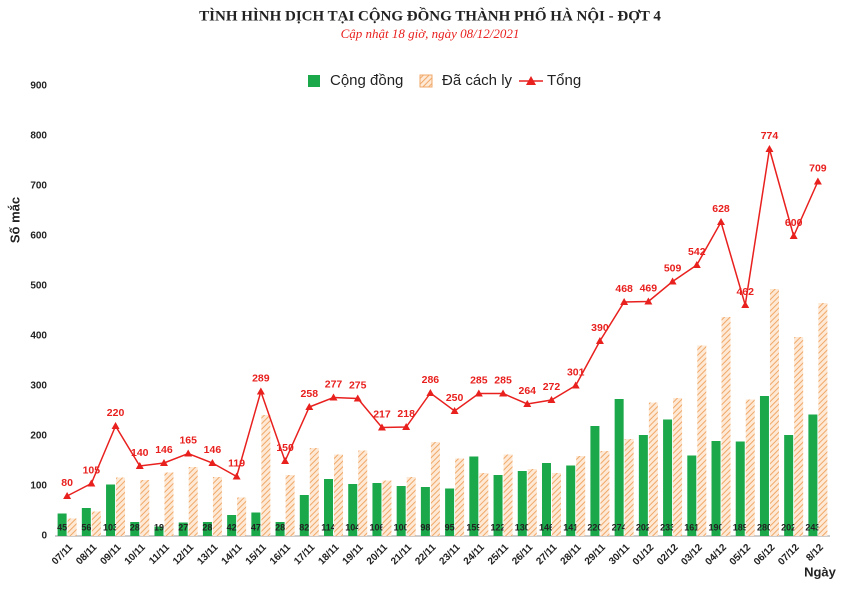 Image resolution: width=860 pixels, height=591 pixels. What do you see at coordinates (401, 527) in the screenshot?
I see `data-label: 100` at bounding box center [401, 527].